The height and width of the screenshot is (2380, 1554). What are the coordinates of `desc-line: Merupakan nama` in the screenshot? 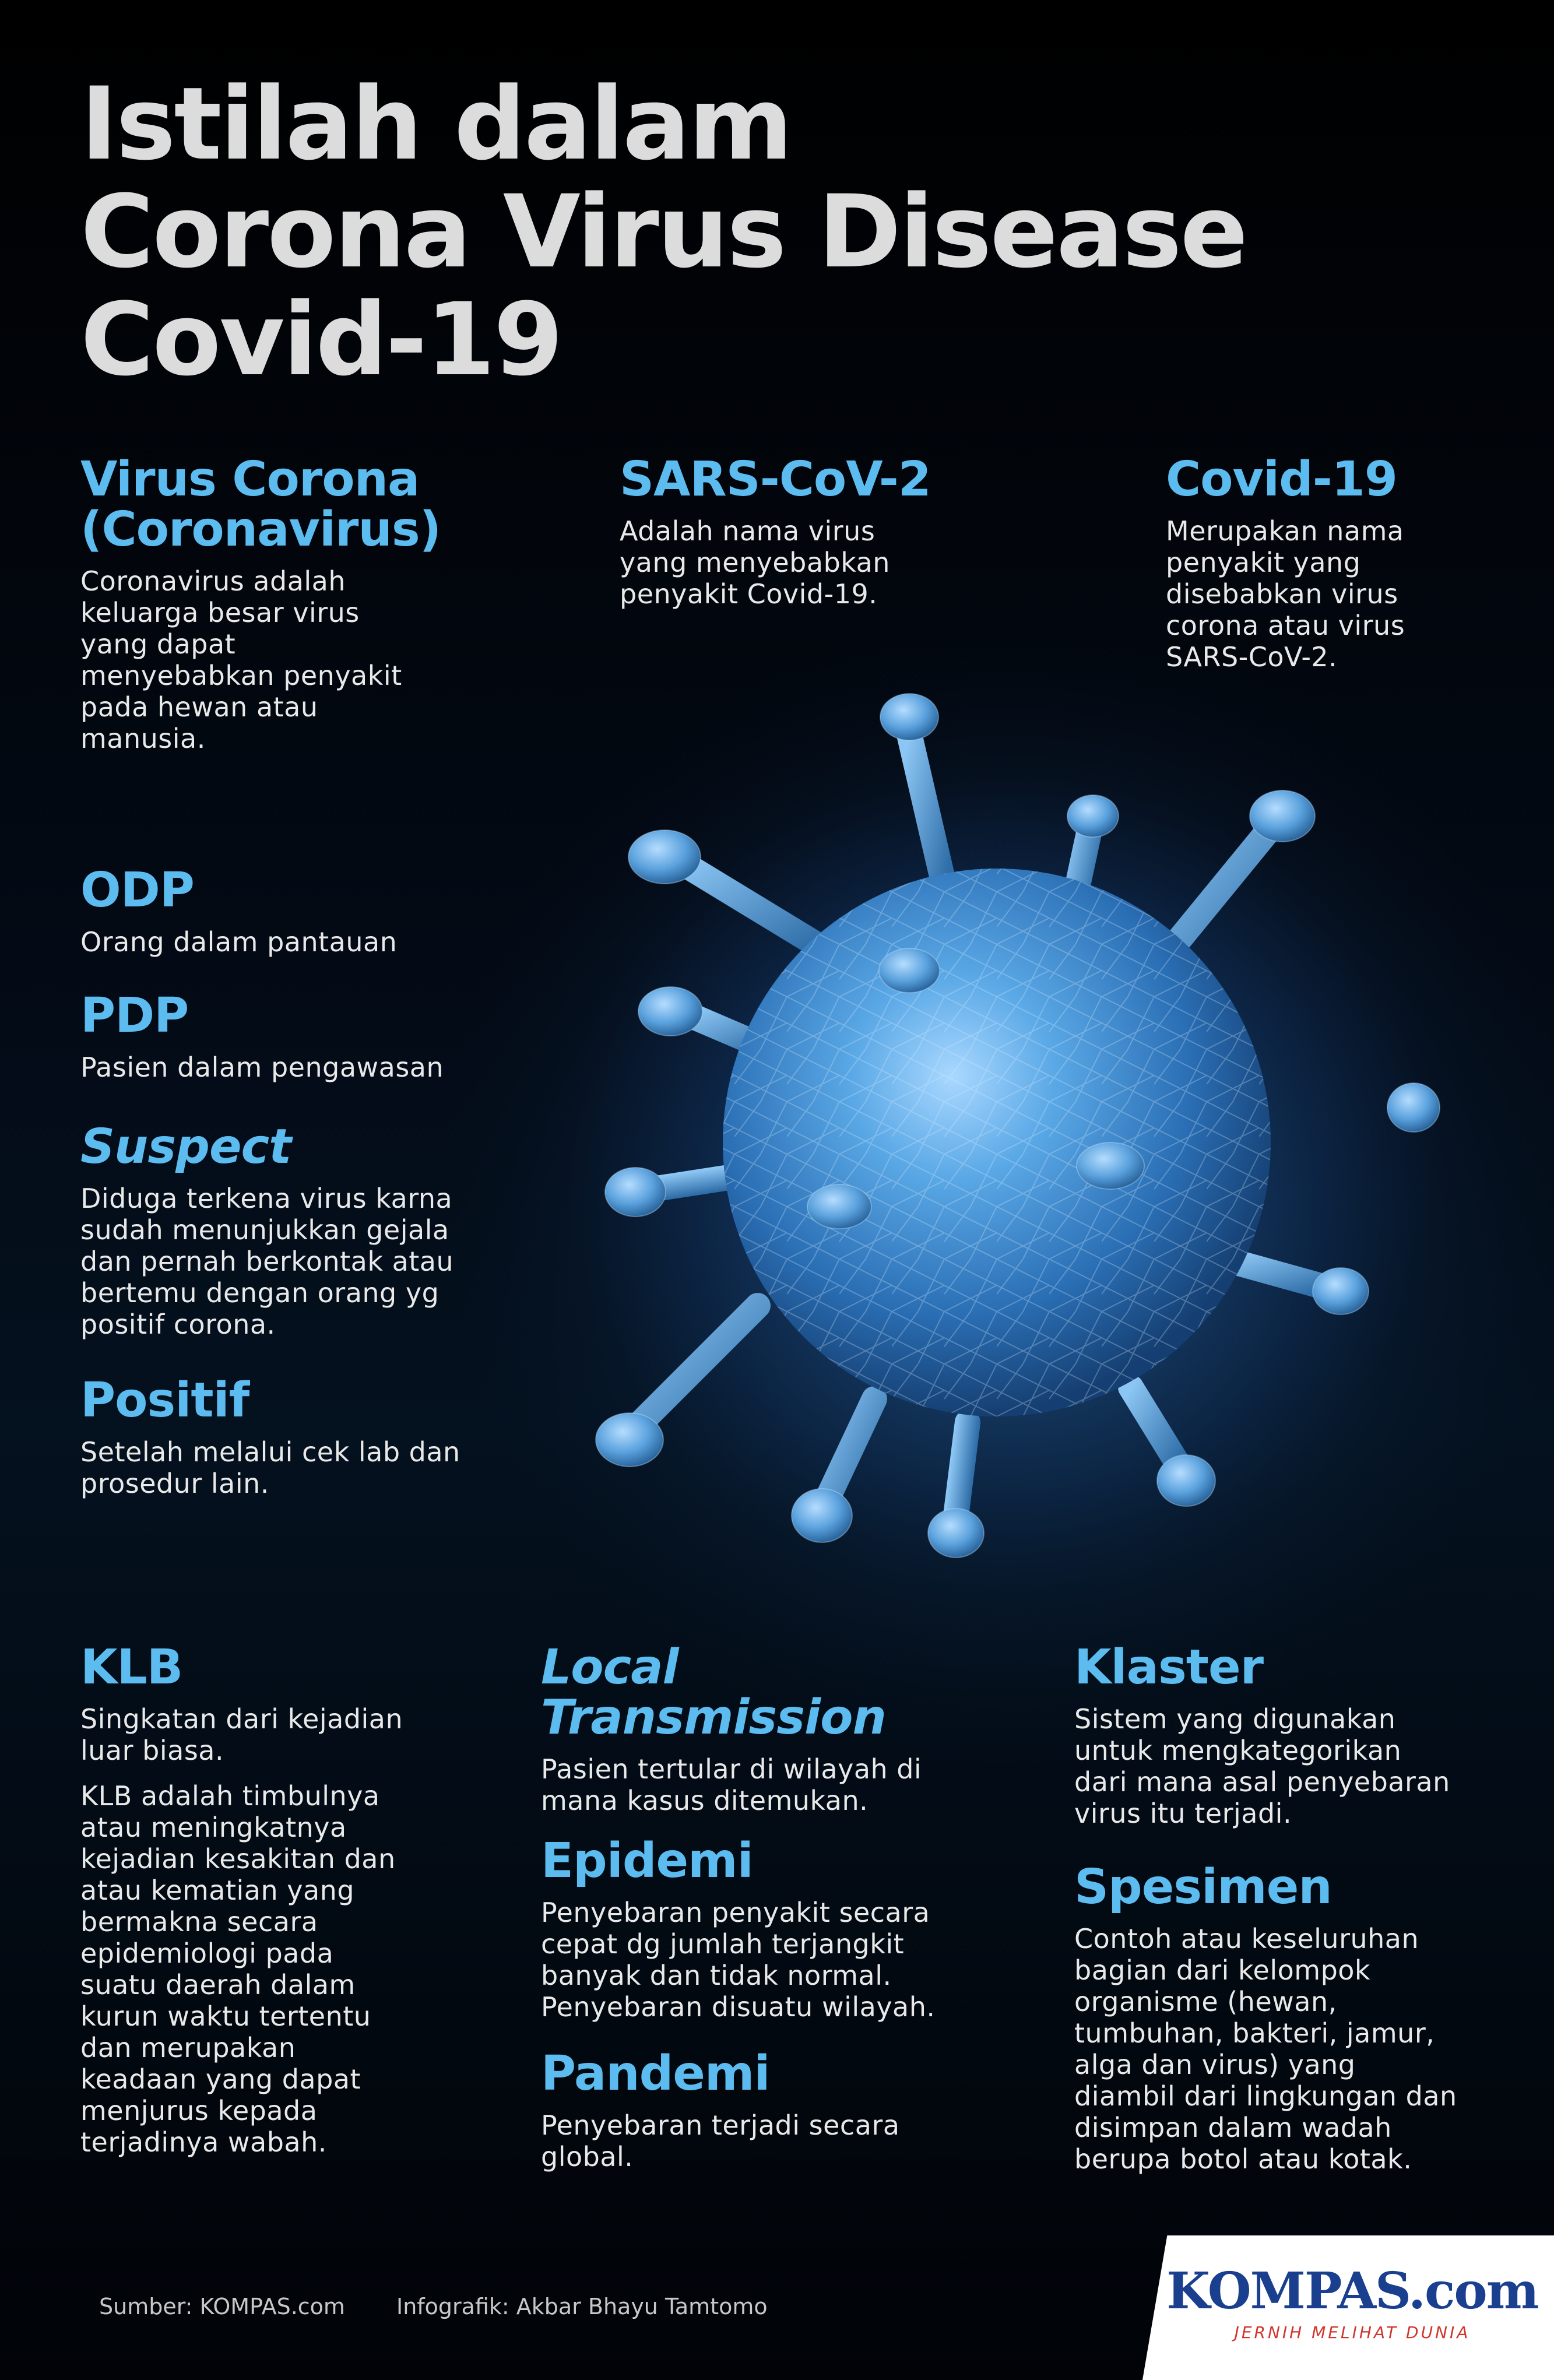 It's located at (1285, 531).